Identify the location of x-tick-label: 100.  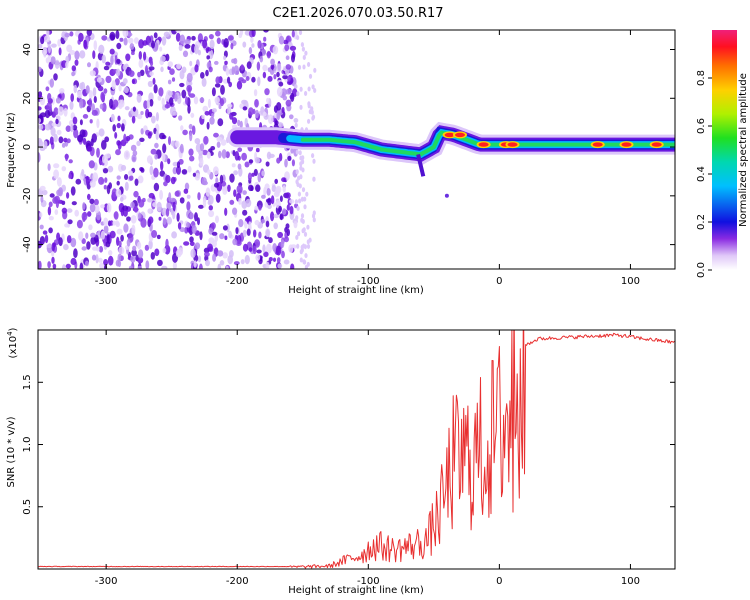
(630, 281).